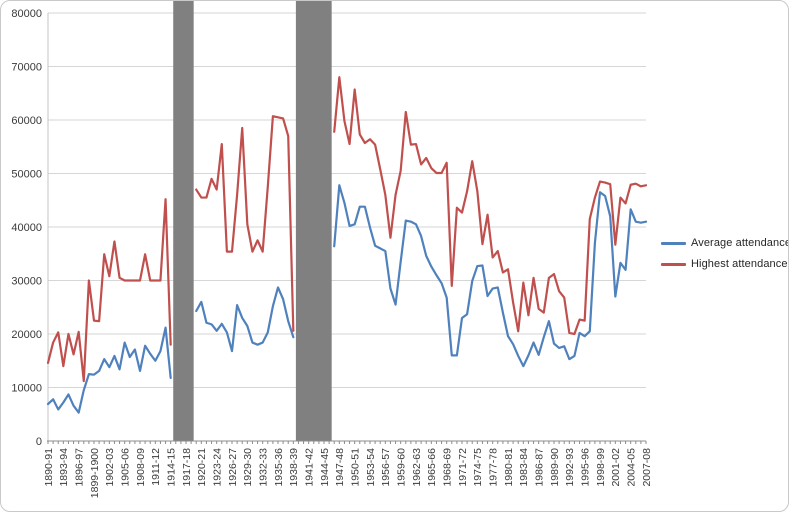 The height and width of the screenshot is (512, 789). I want to click on legend-item-average: Average attendance, so click(725, 243).